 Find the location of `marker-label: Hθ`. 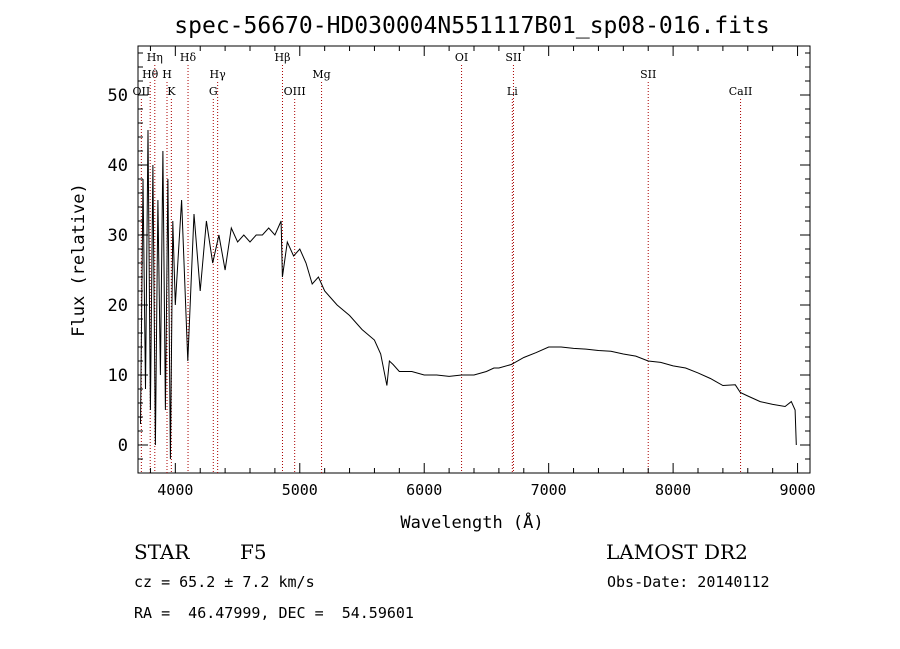

marker-label: Hθ is located at coordinates (150, 74).